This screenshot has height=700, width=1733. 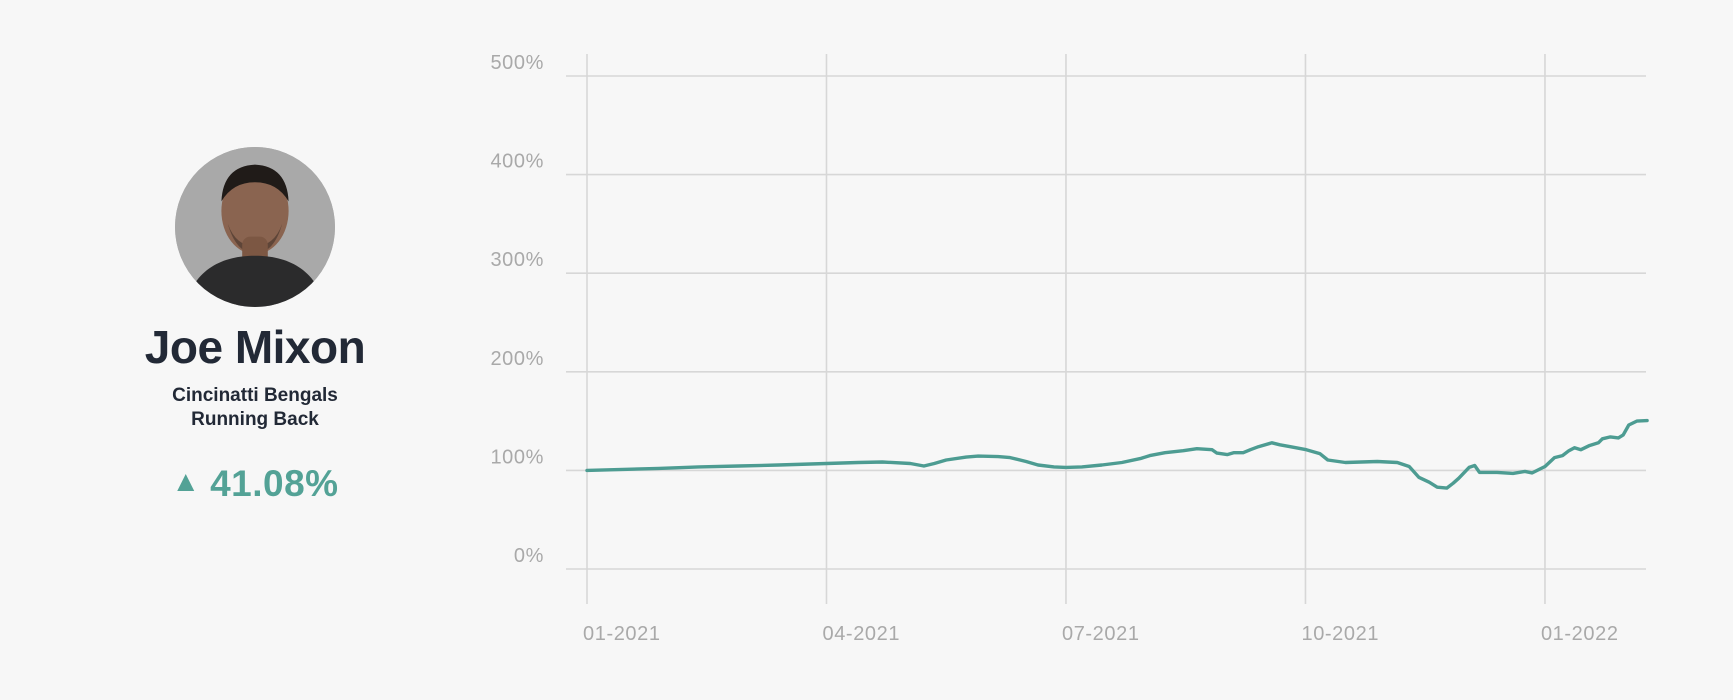 I want to click on player-name: Joe Mixon, so click(x=255, y=347).